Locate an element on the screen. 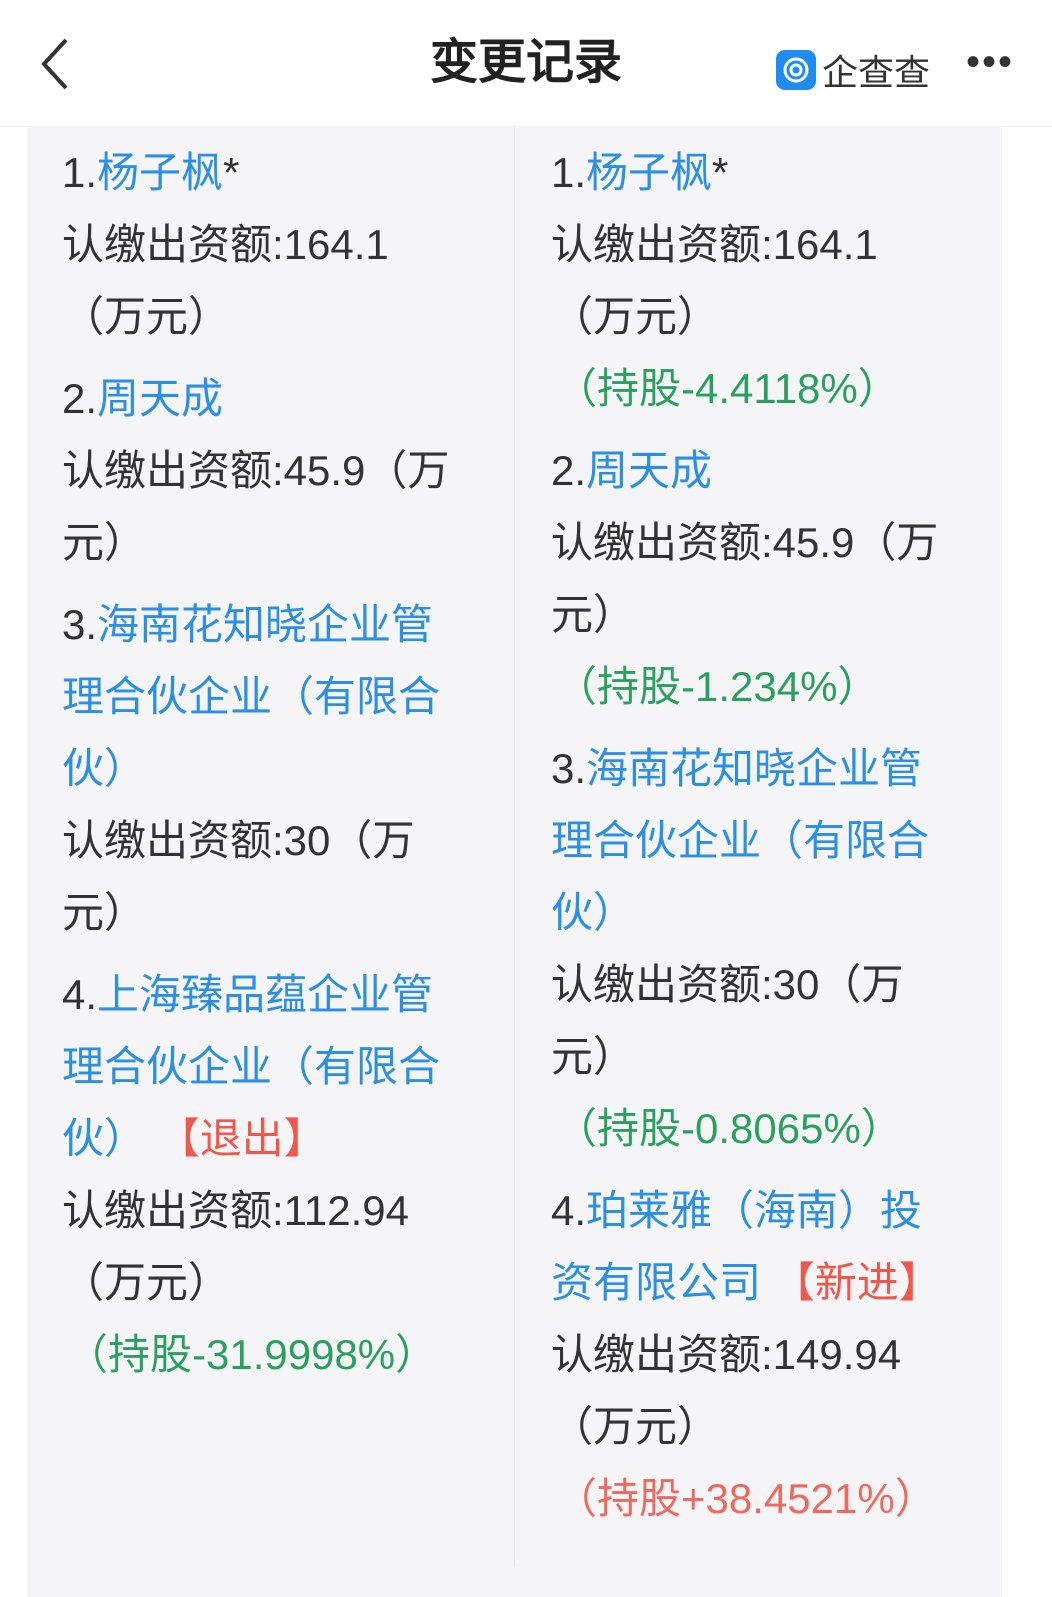  shareholding-change: （持股-31.9998%） is located at coordinates (252, 1354).